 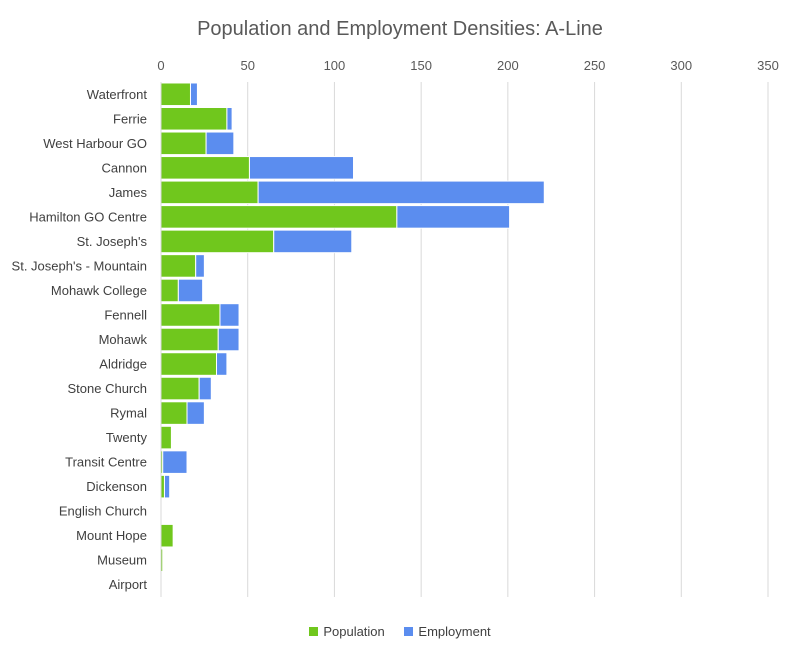 I want to click on category-label: Mount Hope, so click(x=111, y=535).